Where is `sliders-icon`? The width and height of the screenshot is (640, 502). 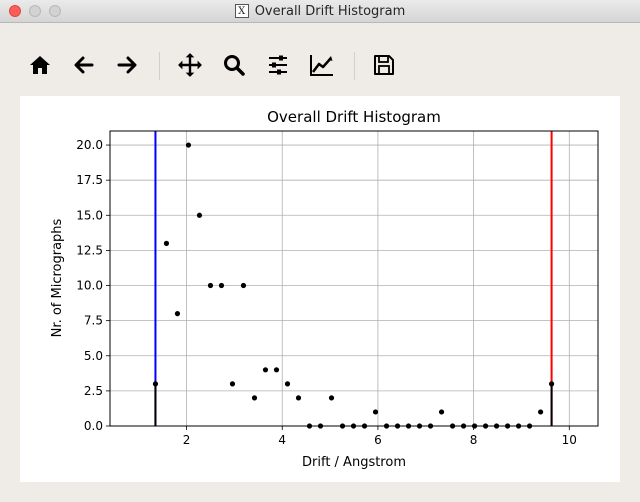 sliders-icon is located at coordinates (278, 65).